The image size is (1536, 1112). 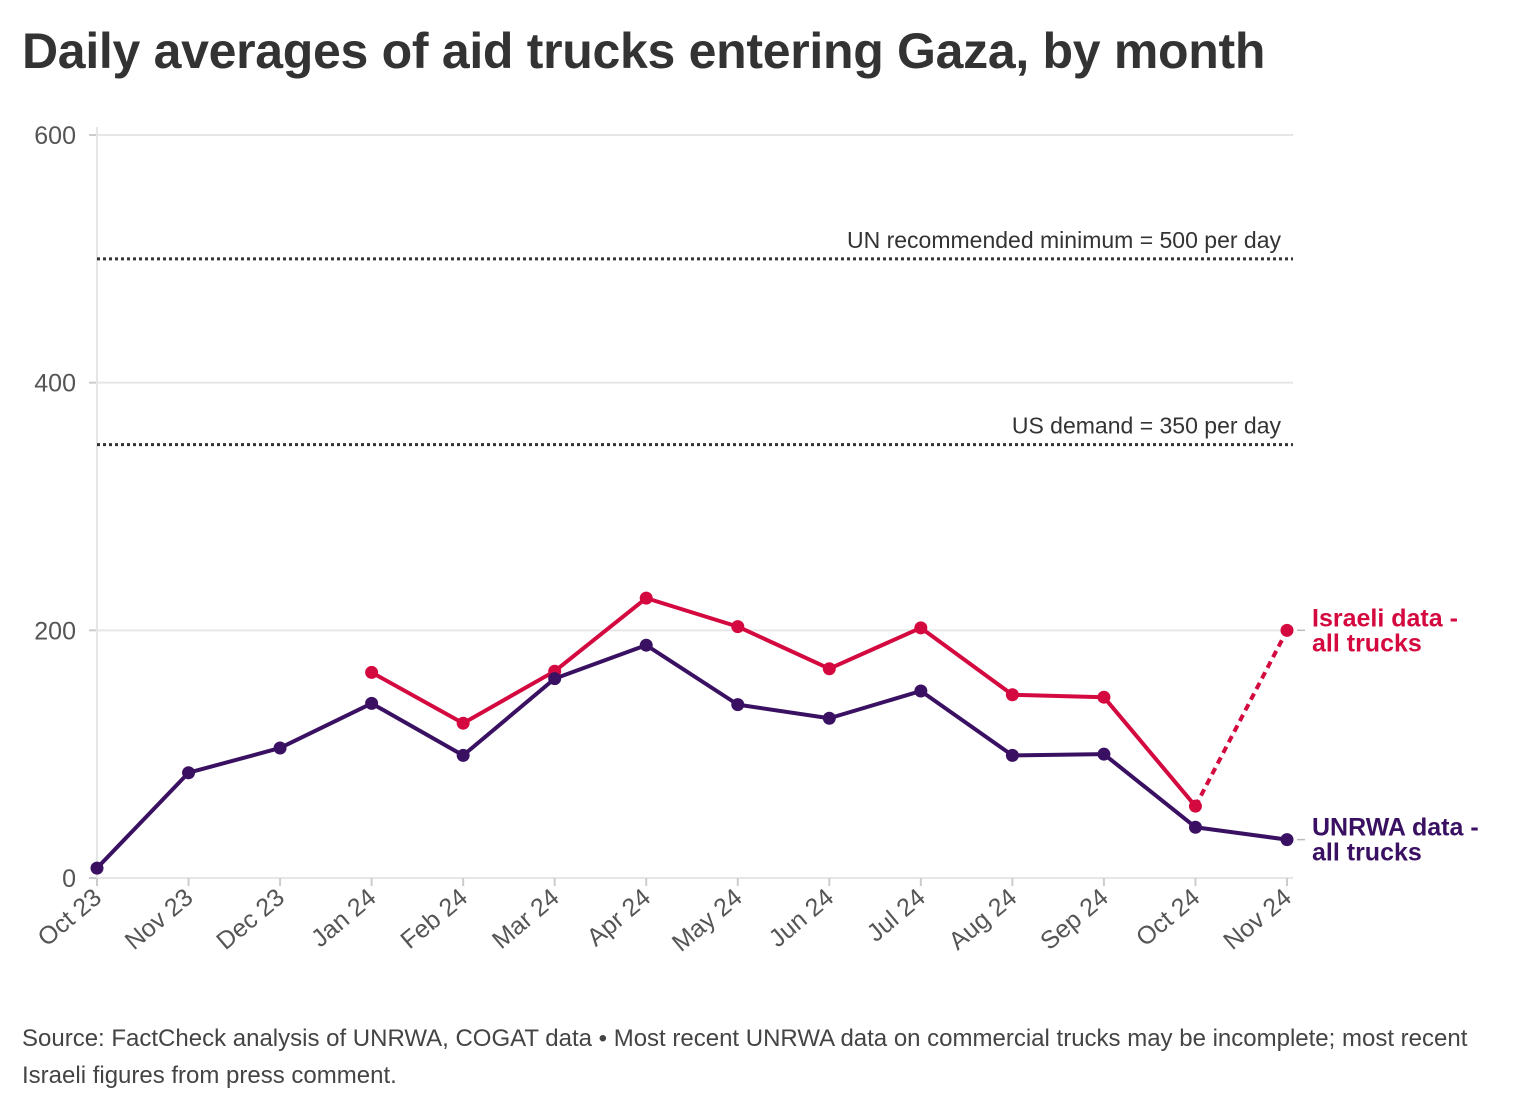 What do you see at coordinates (802, 918) in the screenshot?
I see `x-tick-label: Jun 24` at bounding box center [802, 918].